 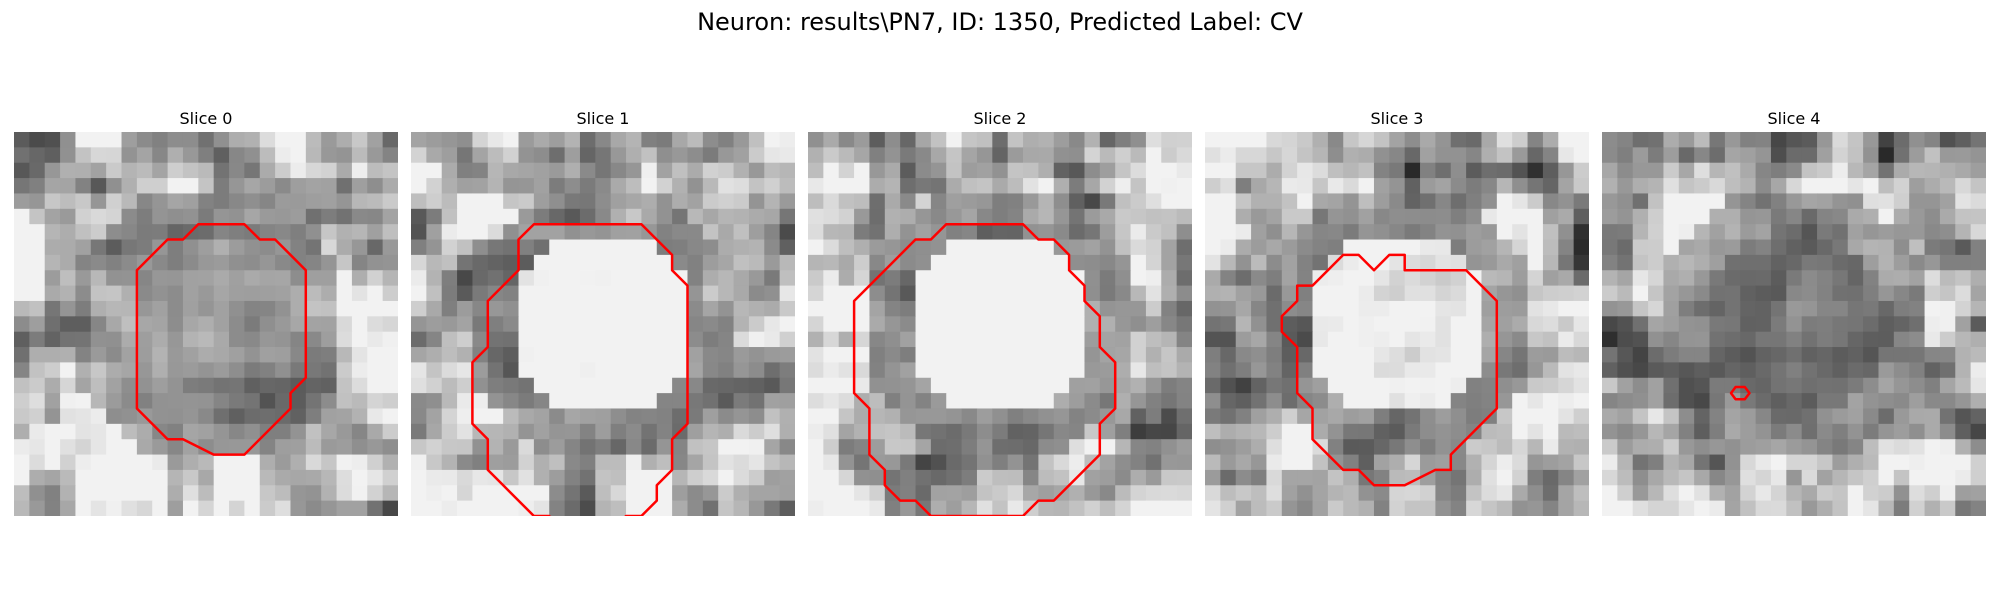 What do you see at coordinates (1794, 118) in the screenshot?
I see `slice-title: Slice 4` at bounding box center [1794, 118].